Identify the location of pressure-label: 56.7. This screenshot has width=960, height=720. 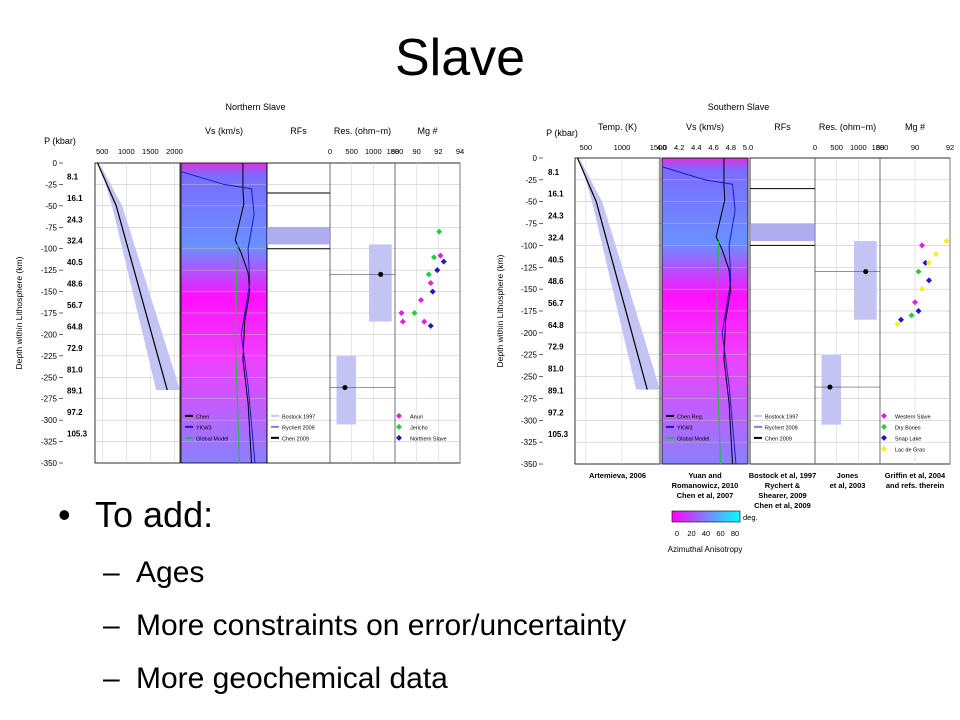
(75, 305).